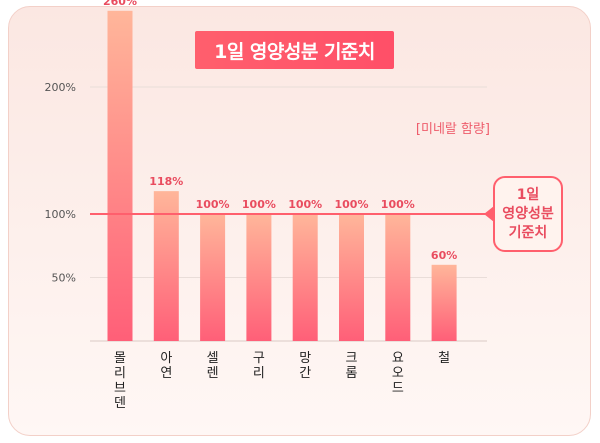 The width and height of the screenshot is (600, 443). I want to click on reference-badge-line-2: 영양성분, so click(528, 213).